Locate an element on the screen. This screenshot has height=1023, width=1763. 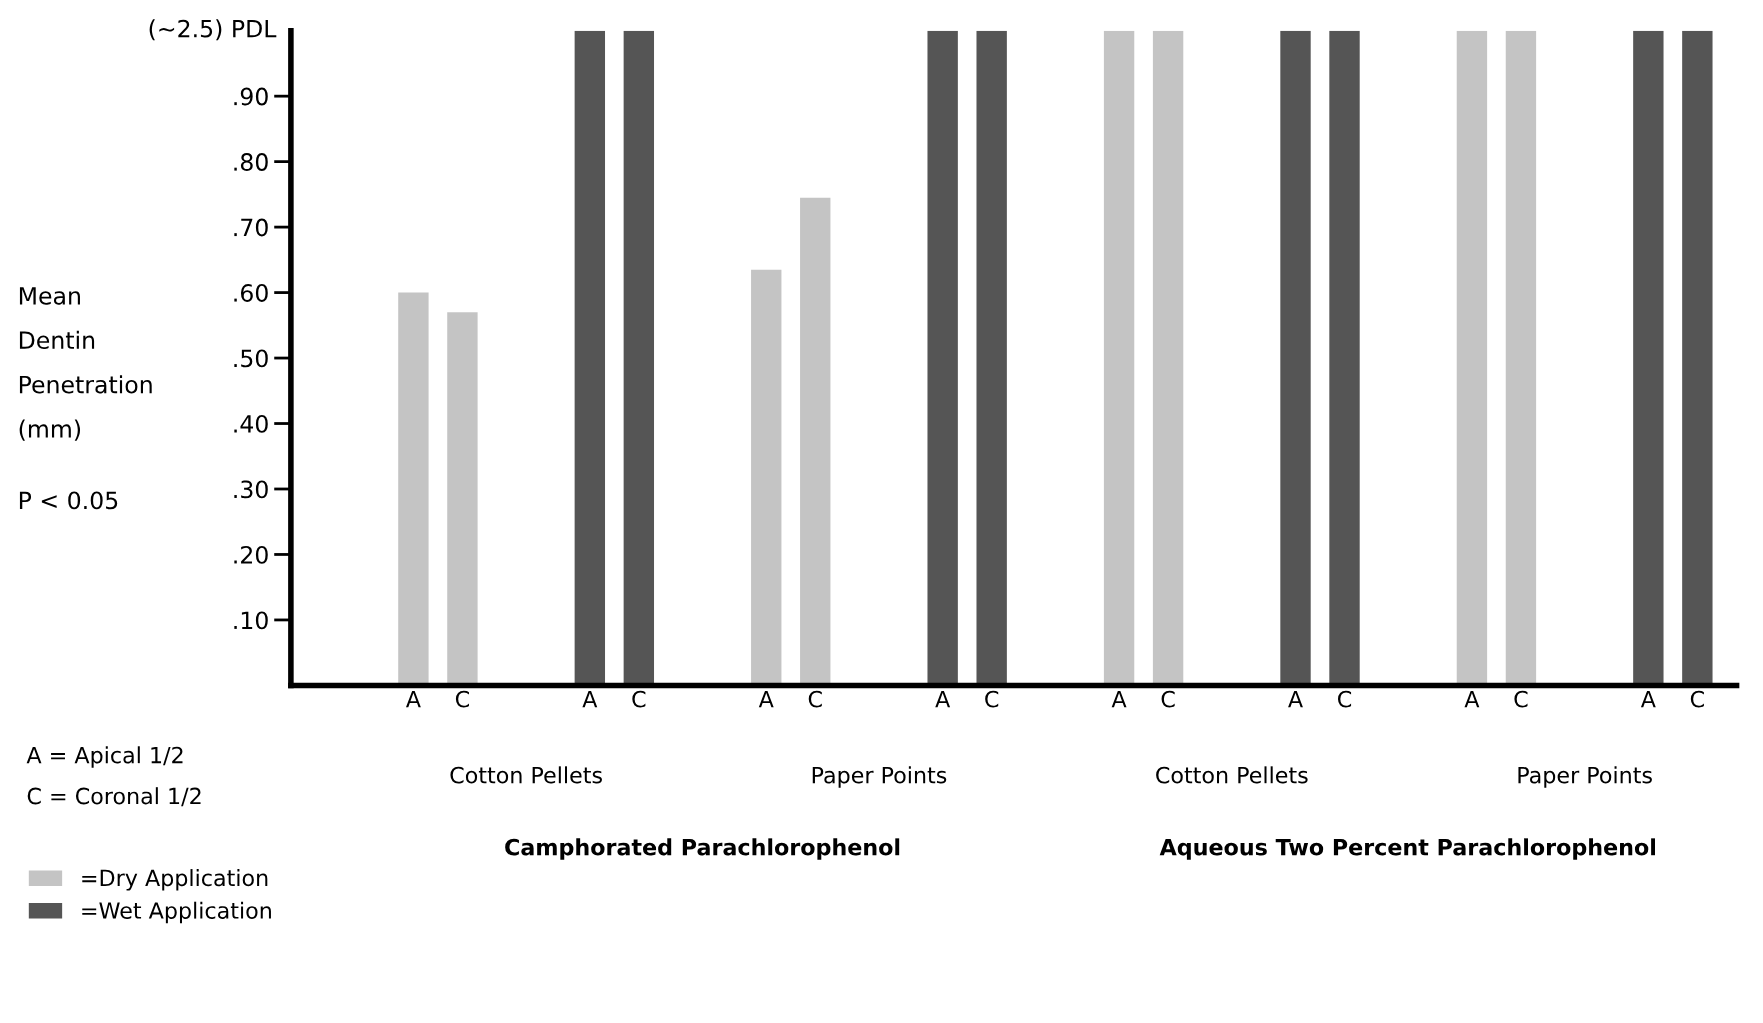
y-tick-label: .30 is located at coordinates (251, 489).